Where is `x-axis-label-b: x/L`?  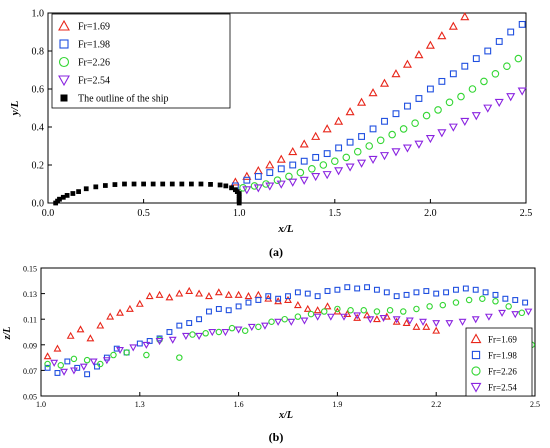
x-axis-label-b: x/L is located at coordinates (285, 415).